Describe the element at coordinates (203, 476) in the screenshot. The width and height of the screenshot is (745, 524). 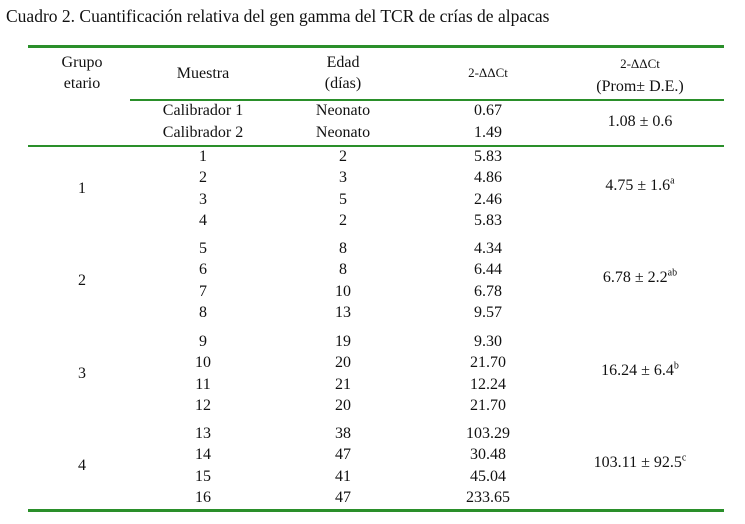
I see `sample-cell: 15` at that location.